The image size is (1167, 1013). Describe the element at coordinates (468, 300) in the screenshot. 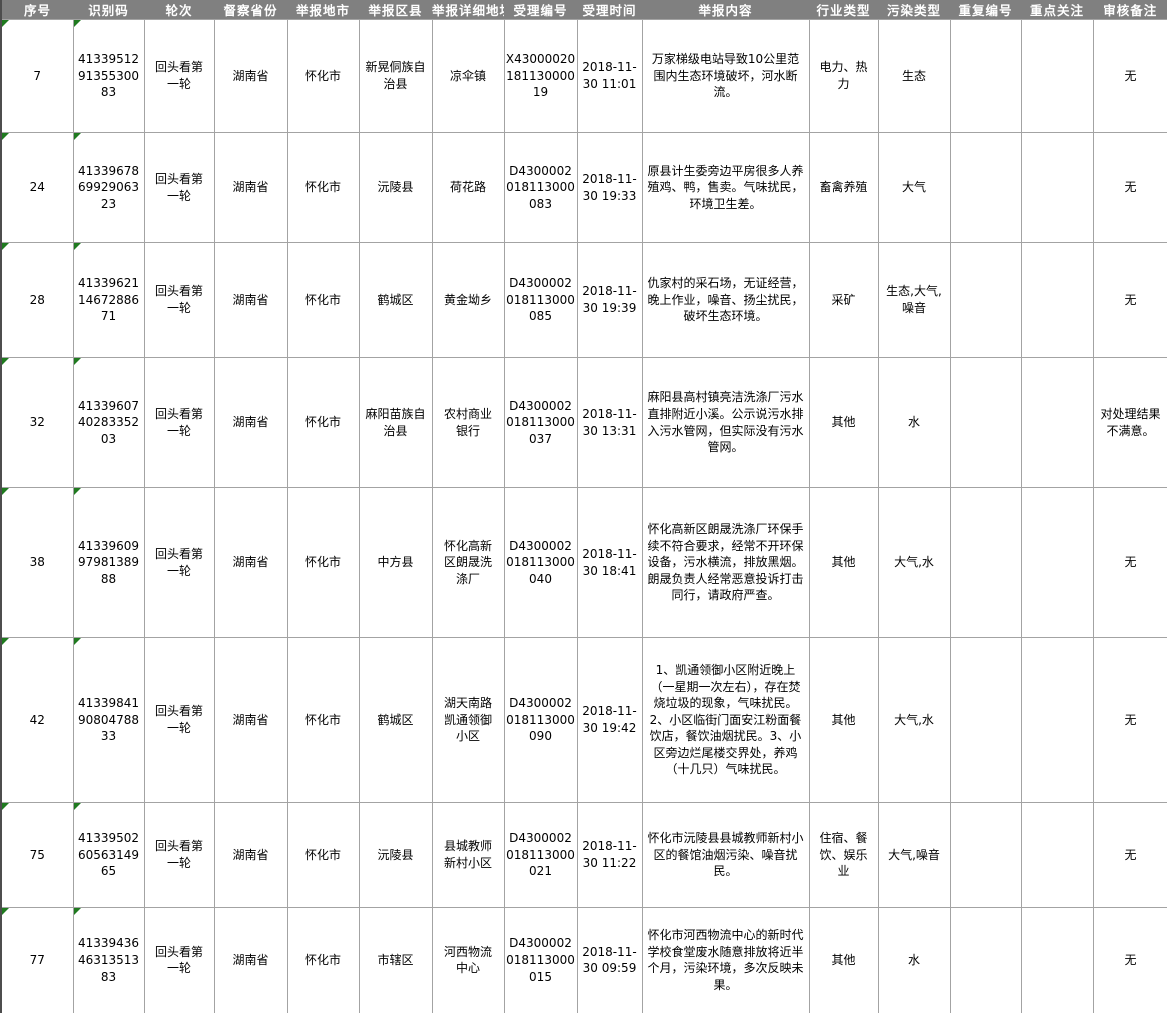

I see `cell-address: 黄金坳乡` at that location.